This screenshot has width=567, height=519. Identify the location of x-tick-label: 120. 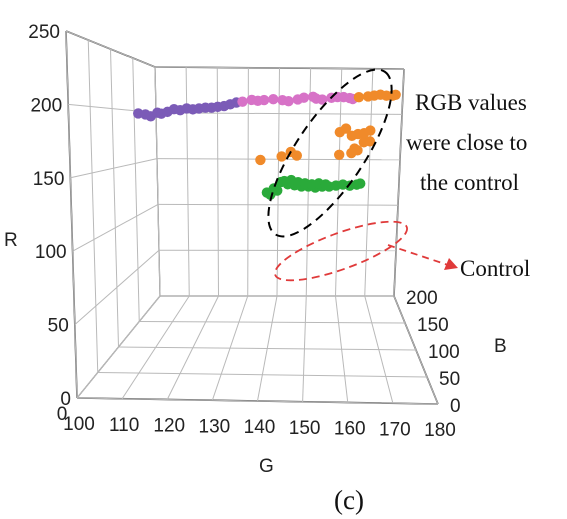
(169, 426).